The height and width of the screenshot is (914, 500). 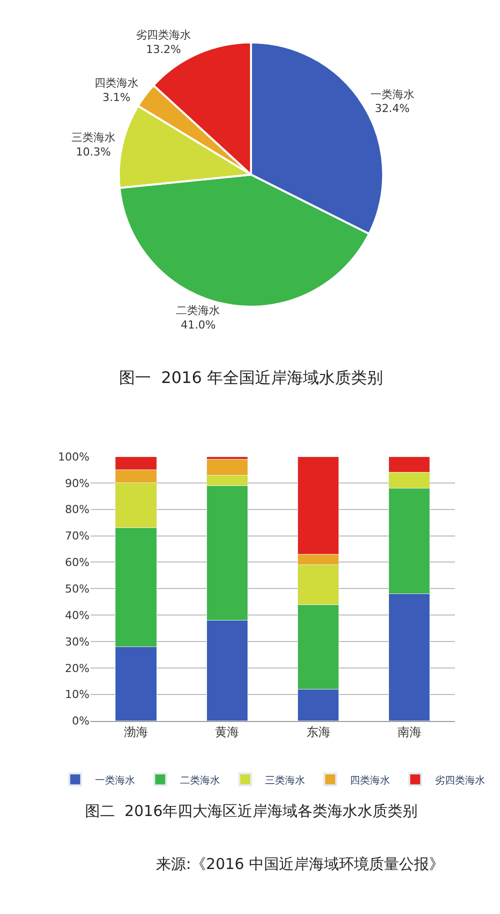 What do you see at coordinates (163, 35) in the screenshot?
I see `slice-label: 劣四类海水` at bounding box center [163, 35].